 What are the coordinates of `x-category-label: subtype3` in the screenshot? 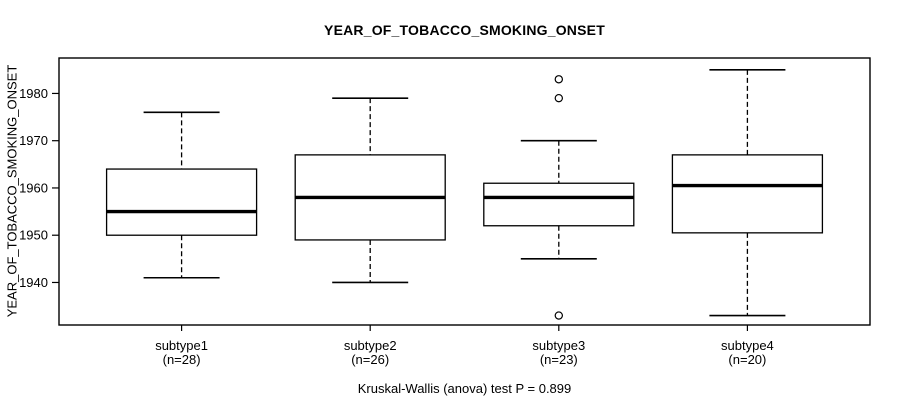 It's located at (558, 345).